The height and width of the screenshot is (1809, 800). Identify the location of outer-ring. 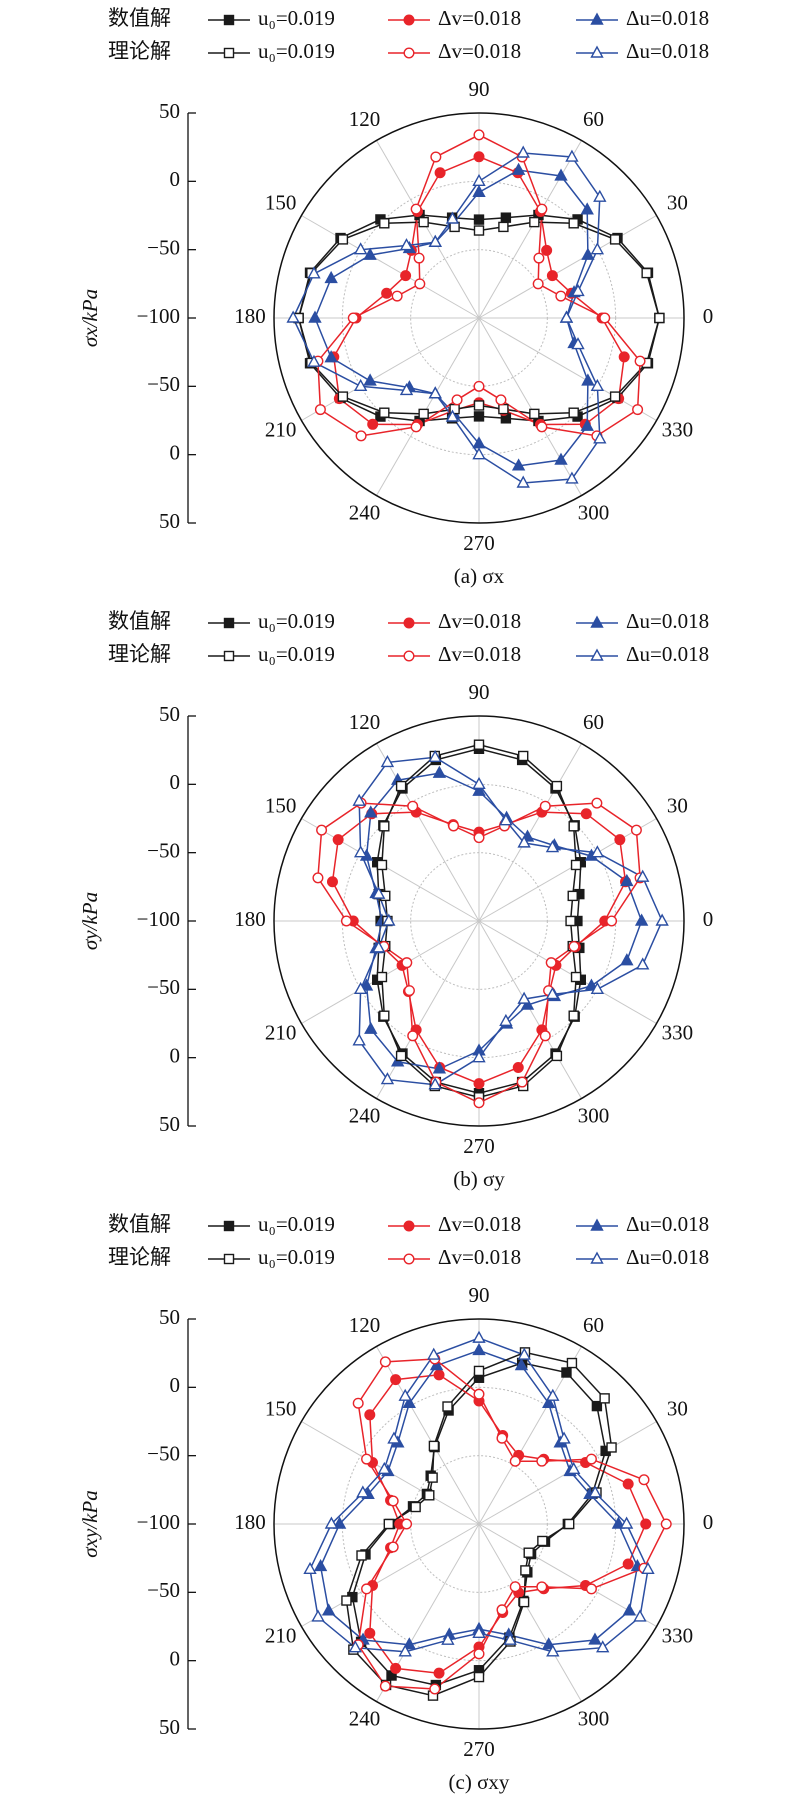
(479, 921).